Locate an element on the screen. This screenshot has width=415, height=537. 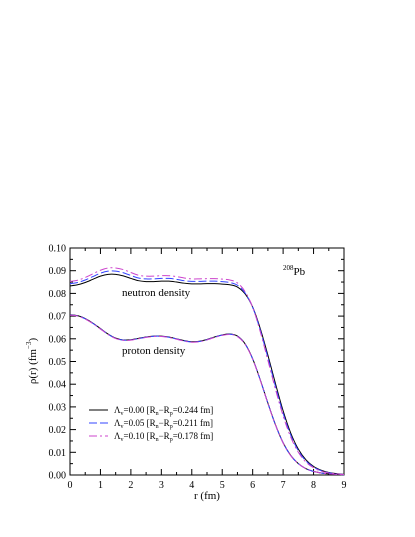
legend-entry: Λv=0.00 [Rn−Rp=0.244 fm] is located at coordinates (151, 411).